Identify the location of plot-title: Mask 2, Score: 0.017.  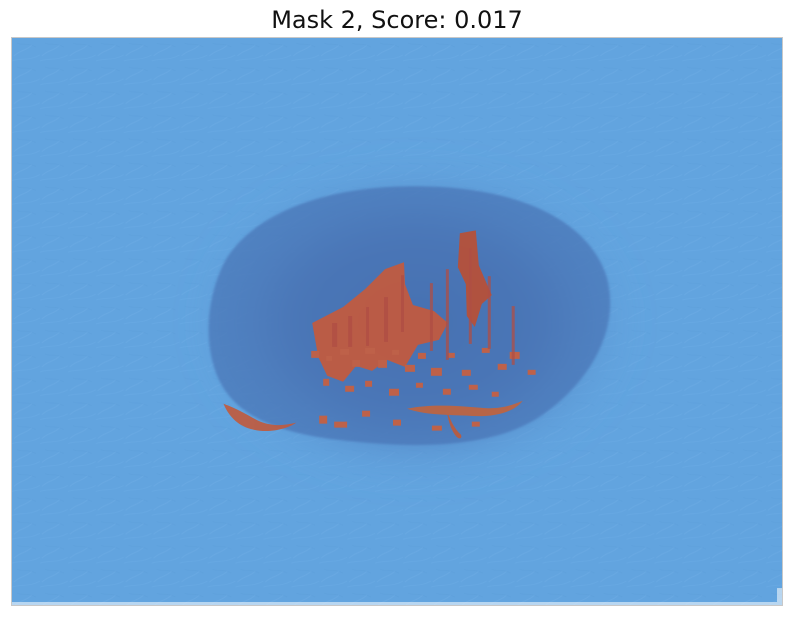
(397, 20).